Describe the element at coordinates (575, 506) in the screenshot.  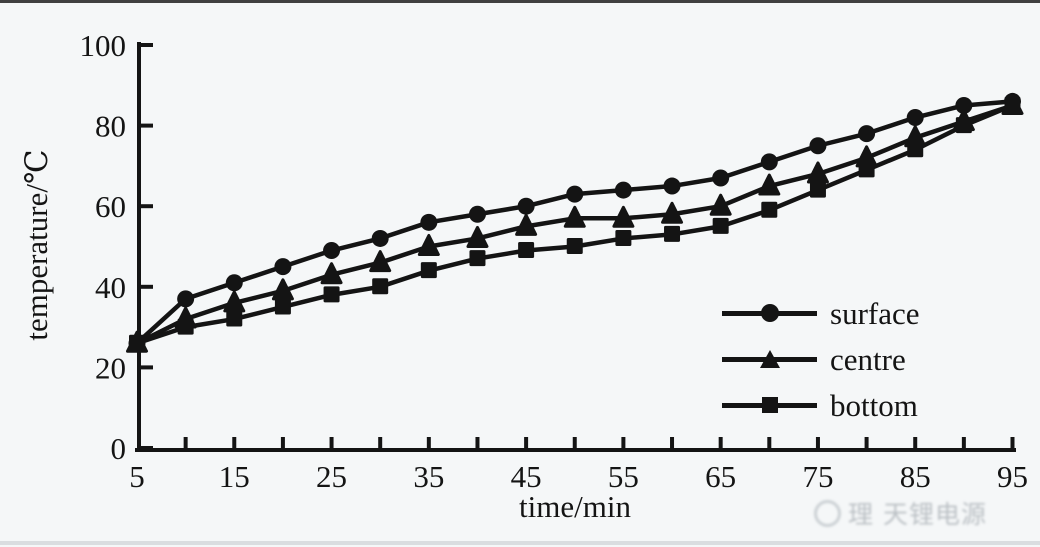
I see `x-axis-title: time/min` at that location.